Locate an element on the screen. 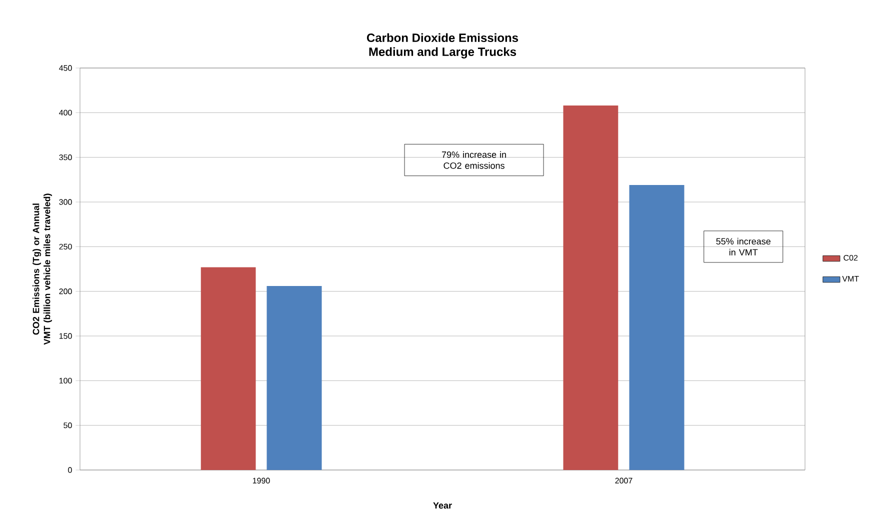 The width and height of the screenshot is (876, 531). legend-label: C02 is located at coordinates (851, 257).